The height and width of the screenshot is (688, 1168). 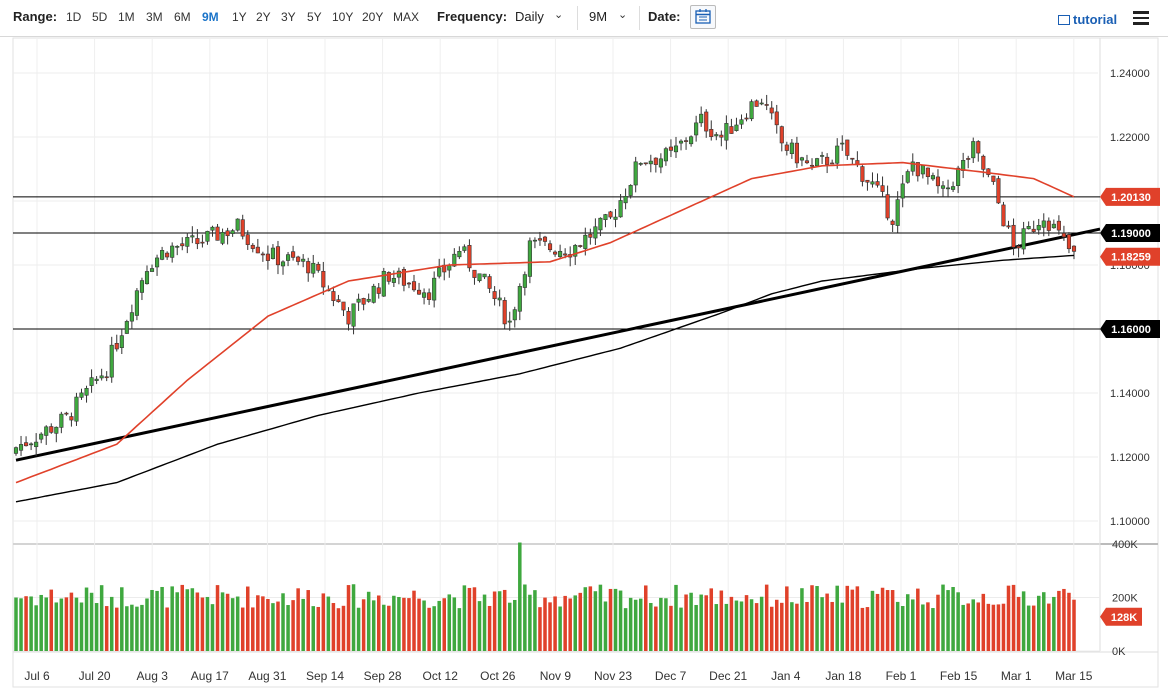 I want to click on hamburger-menu-icon, so click(x=1141, y=18).